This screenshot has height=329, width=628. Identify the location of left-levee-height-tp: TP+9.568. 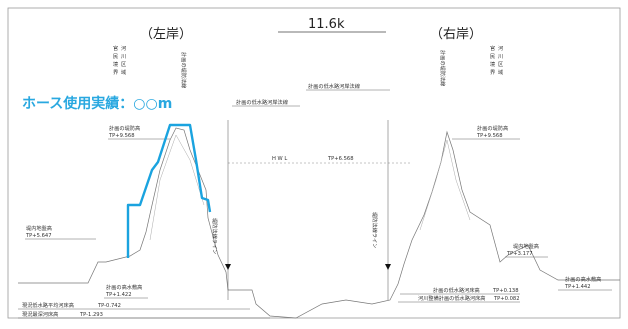
(121, 136).